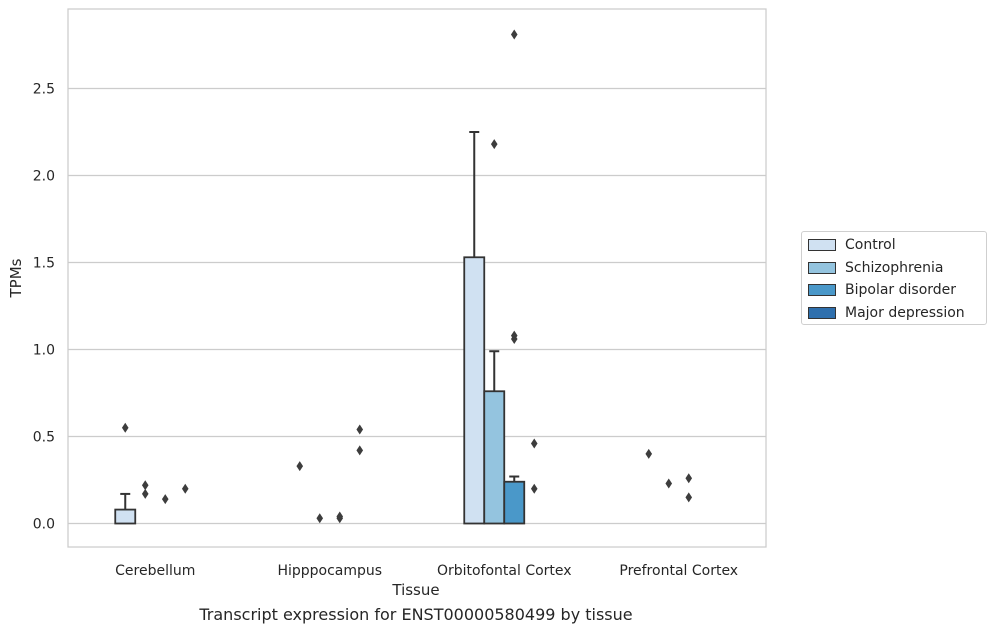 The height and width of the screenshot is (634, 997). I want to click on x-tick-label: Hipppocampus, so click(329, 571).